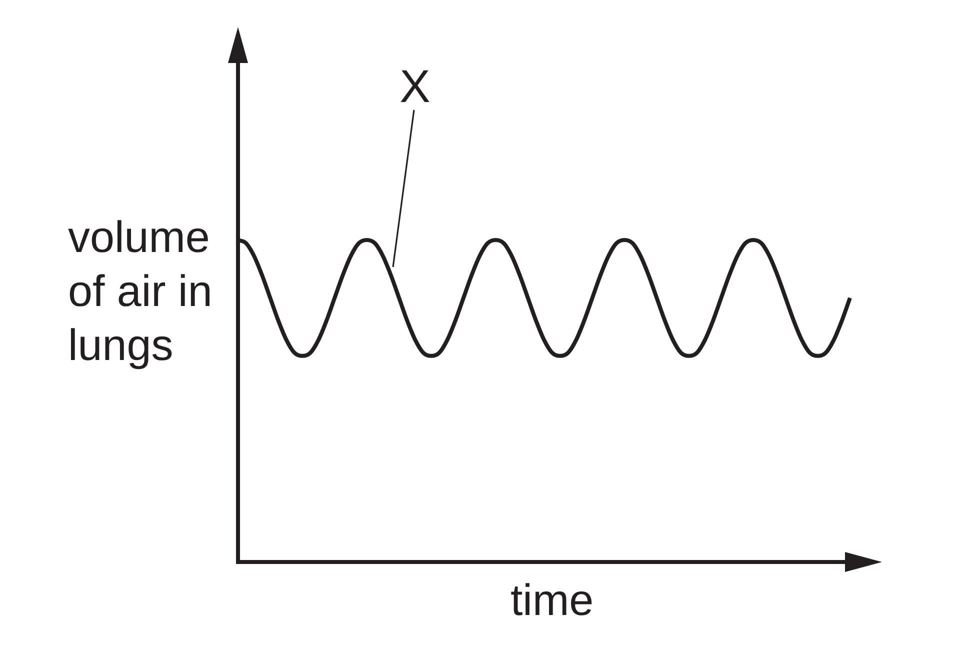 This screenshot has height=655, width=974. I want to click on text: X, so click(415, 86).